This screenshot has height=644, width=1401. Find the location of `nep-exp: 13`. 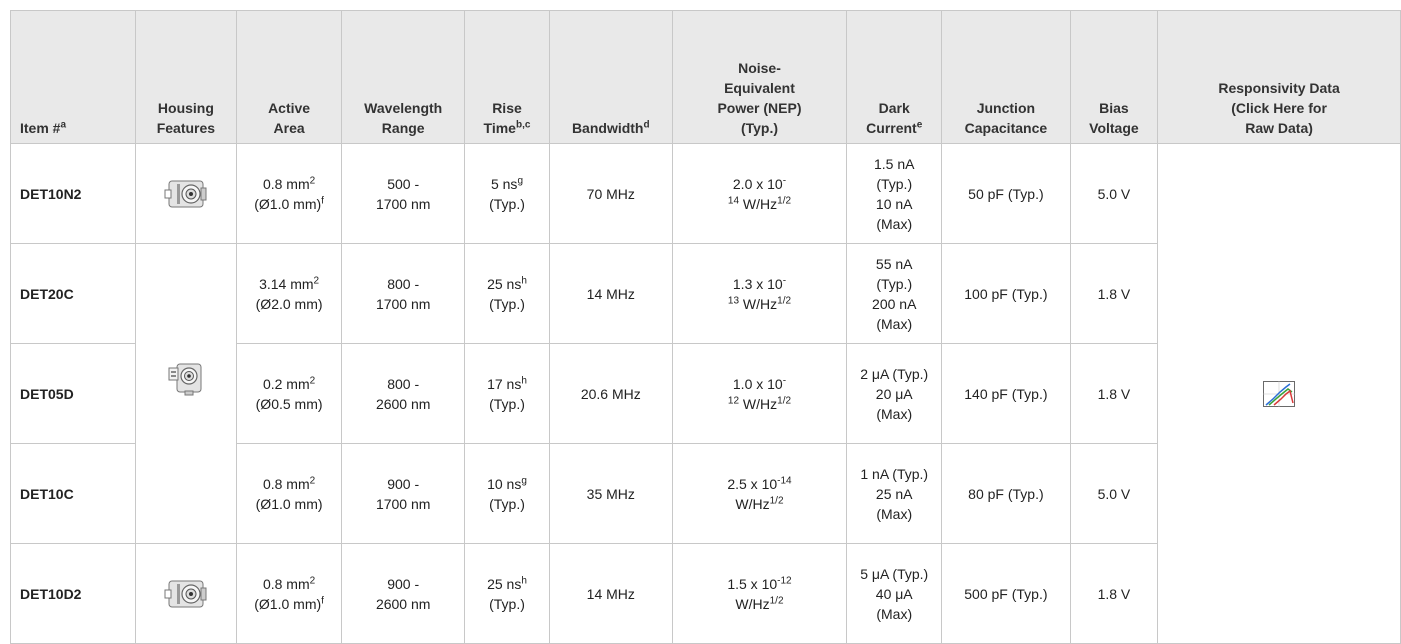

nep-exp: 13 is located at coordinates (733, 300).